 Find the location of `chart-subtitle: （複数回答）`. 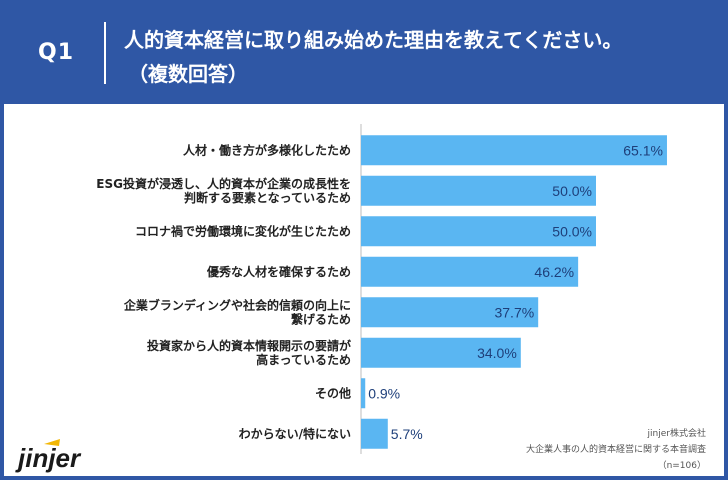

chart-subtitle: （複数回答） is located at coordinates (188, 74).